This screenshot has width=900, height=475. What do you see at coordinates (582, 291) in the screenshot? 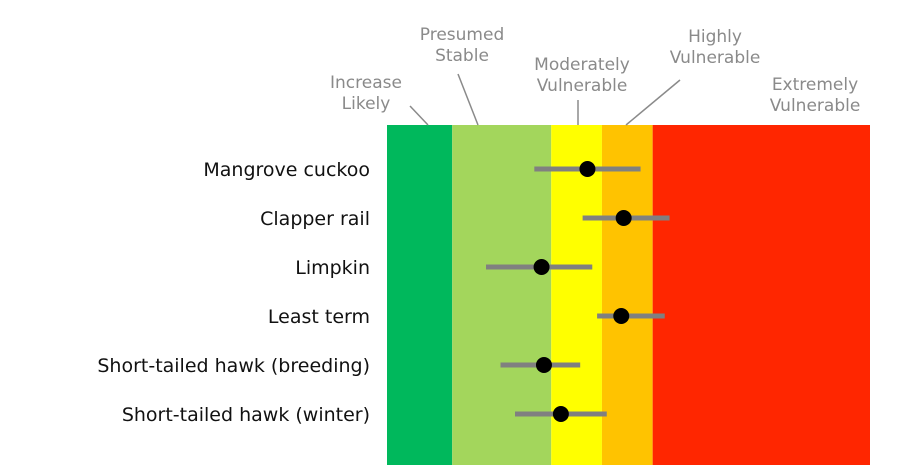
I see `data-points` at bounding box center [582, 291].